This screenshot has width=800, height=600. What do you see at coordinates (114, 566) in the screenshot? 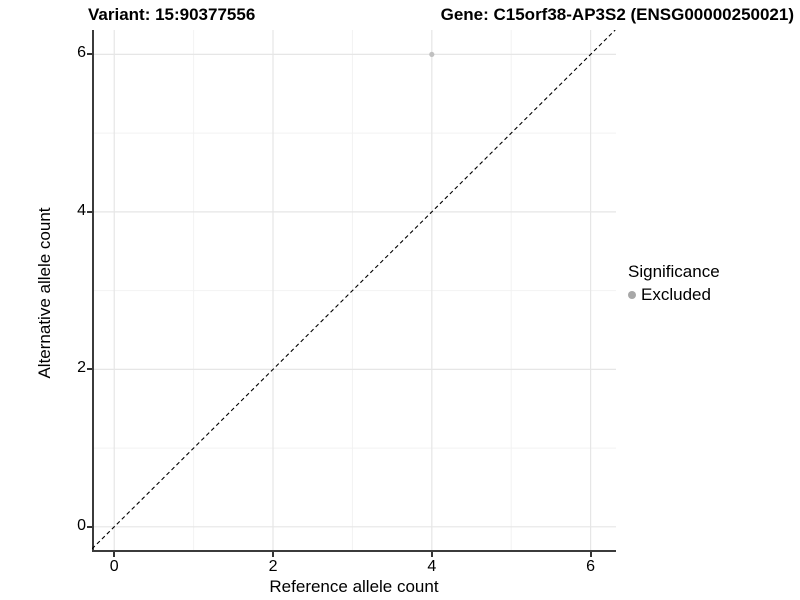
I see `x-tick-label: 0` at bounding box center [114, 566].